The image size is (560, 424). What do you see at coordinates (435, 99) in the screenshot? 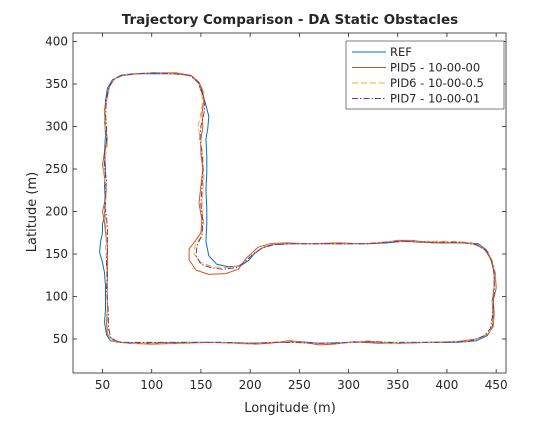
I see `legend-label-4: PID7 - 10-00-01` at bounding box center [435, 99].